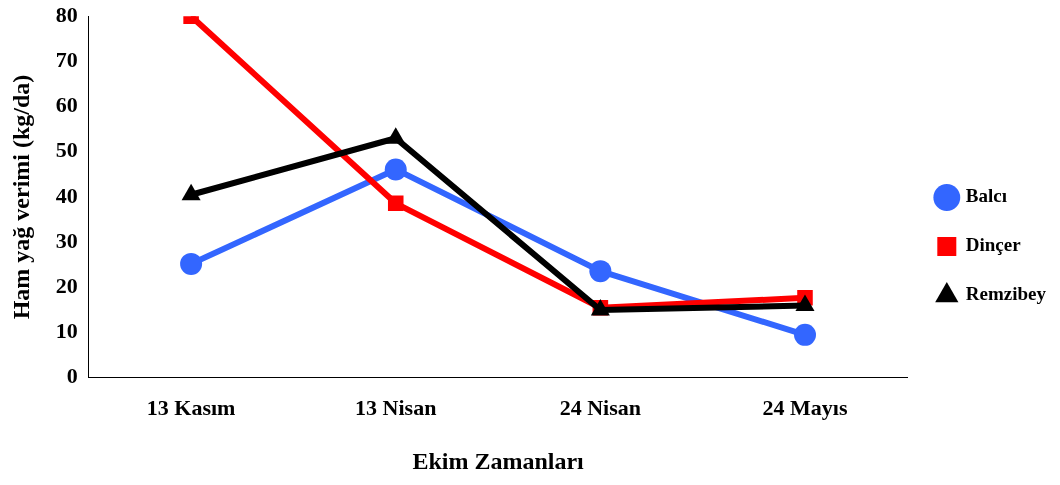 This screenshot has height=485, width=1060. Describe the element at coordinates (66, 105) in the screenshot. I see `y-tick-label: 60` at that location.